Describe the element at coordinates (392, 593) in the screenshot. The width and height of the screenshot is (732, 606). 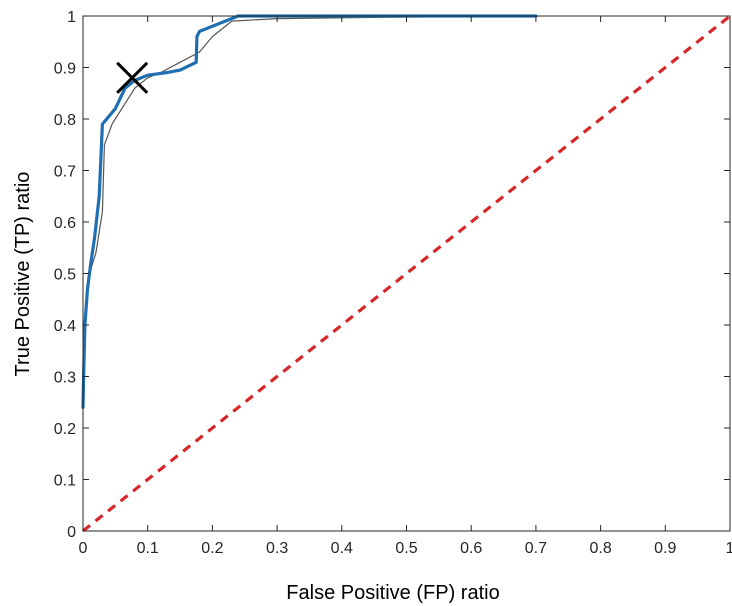
I see `x-axis-label: False Positive (FP) ratio` at that location.